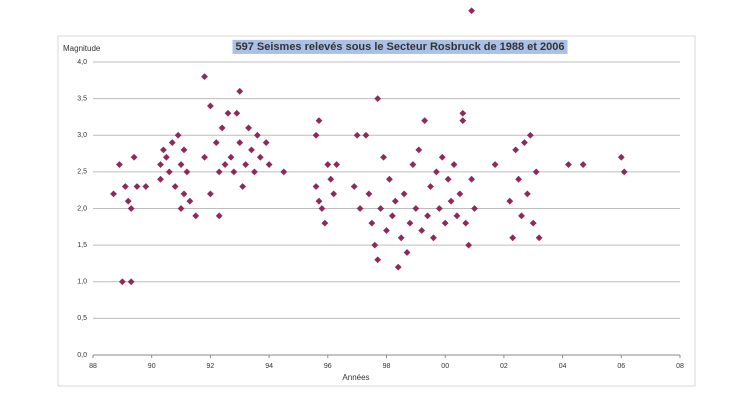 The image size is (748, 416). I want to click on x-axis-label: Années, so click(355, 377).